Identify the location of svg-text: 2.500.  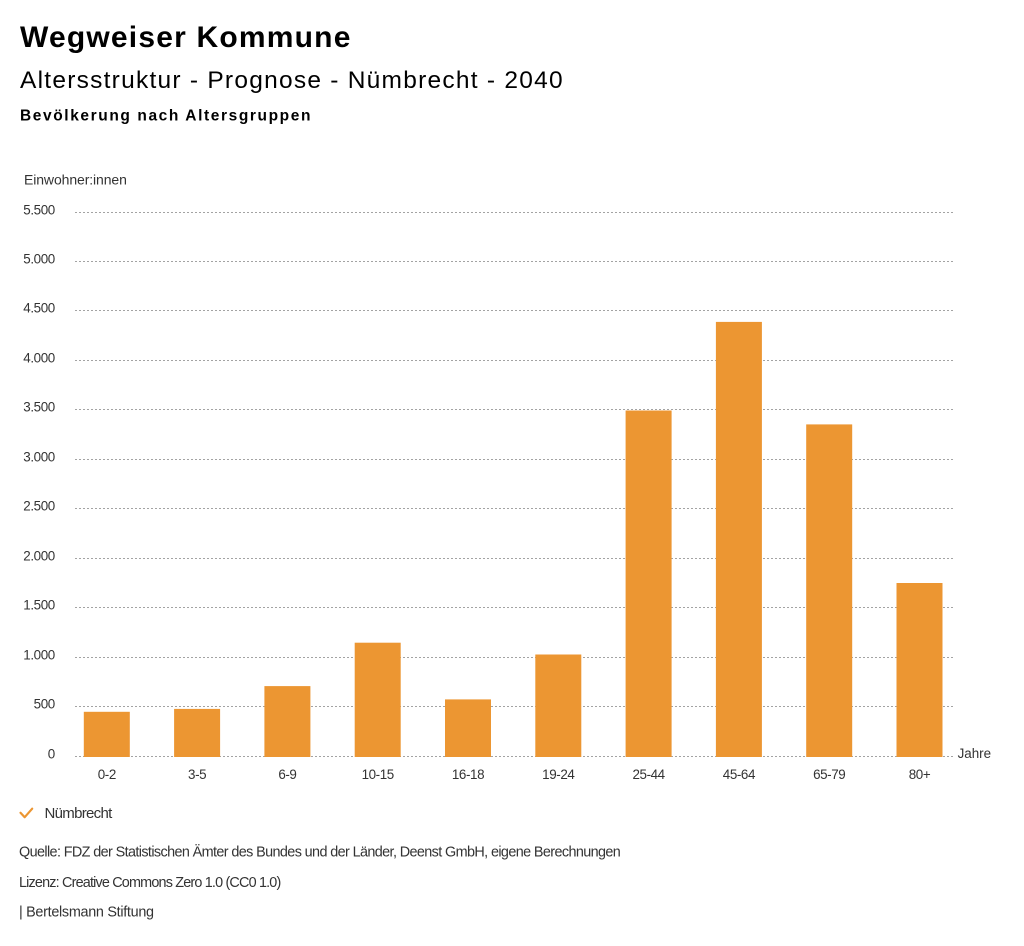
(39, 506).